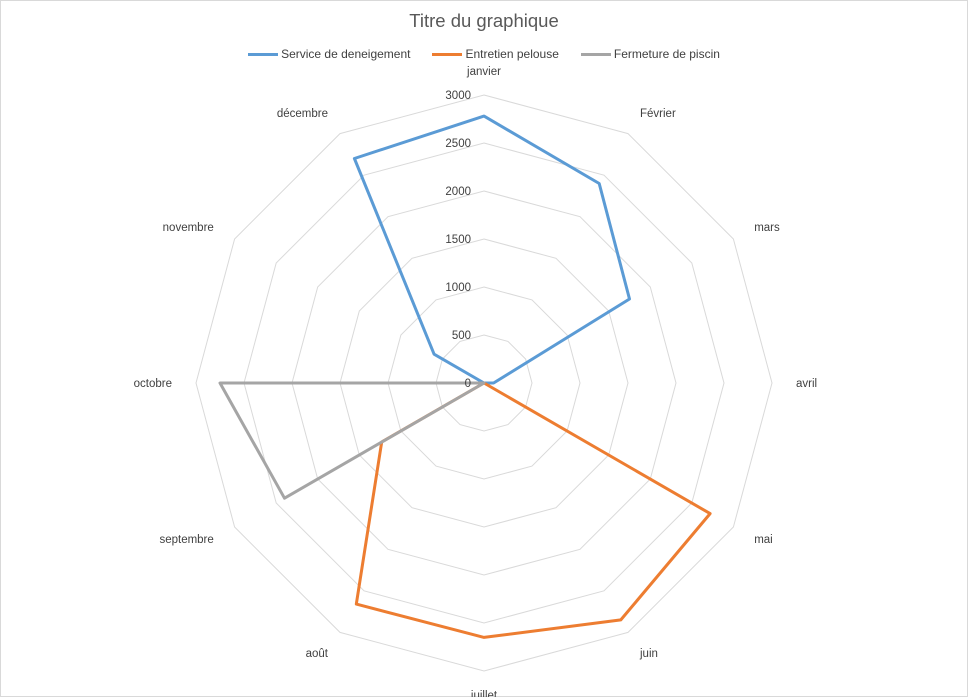 The image size is (968, 697). I want to click on legend-label-0: Service de deneigement, so click(346, 54).